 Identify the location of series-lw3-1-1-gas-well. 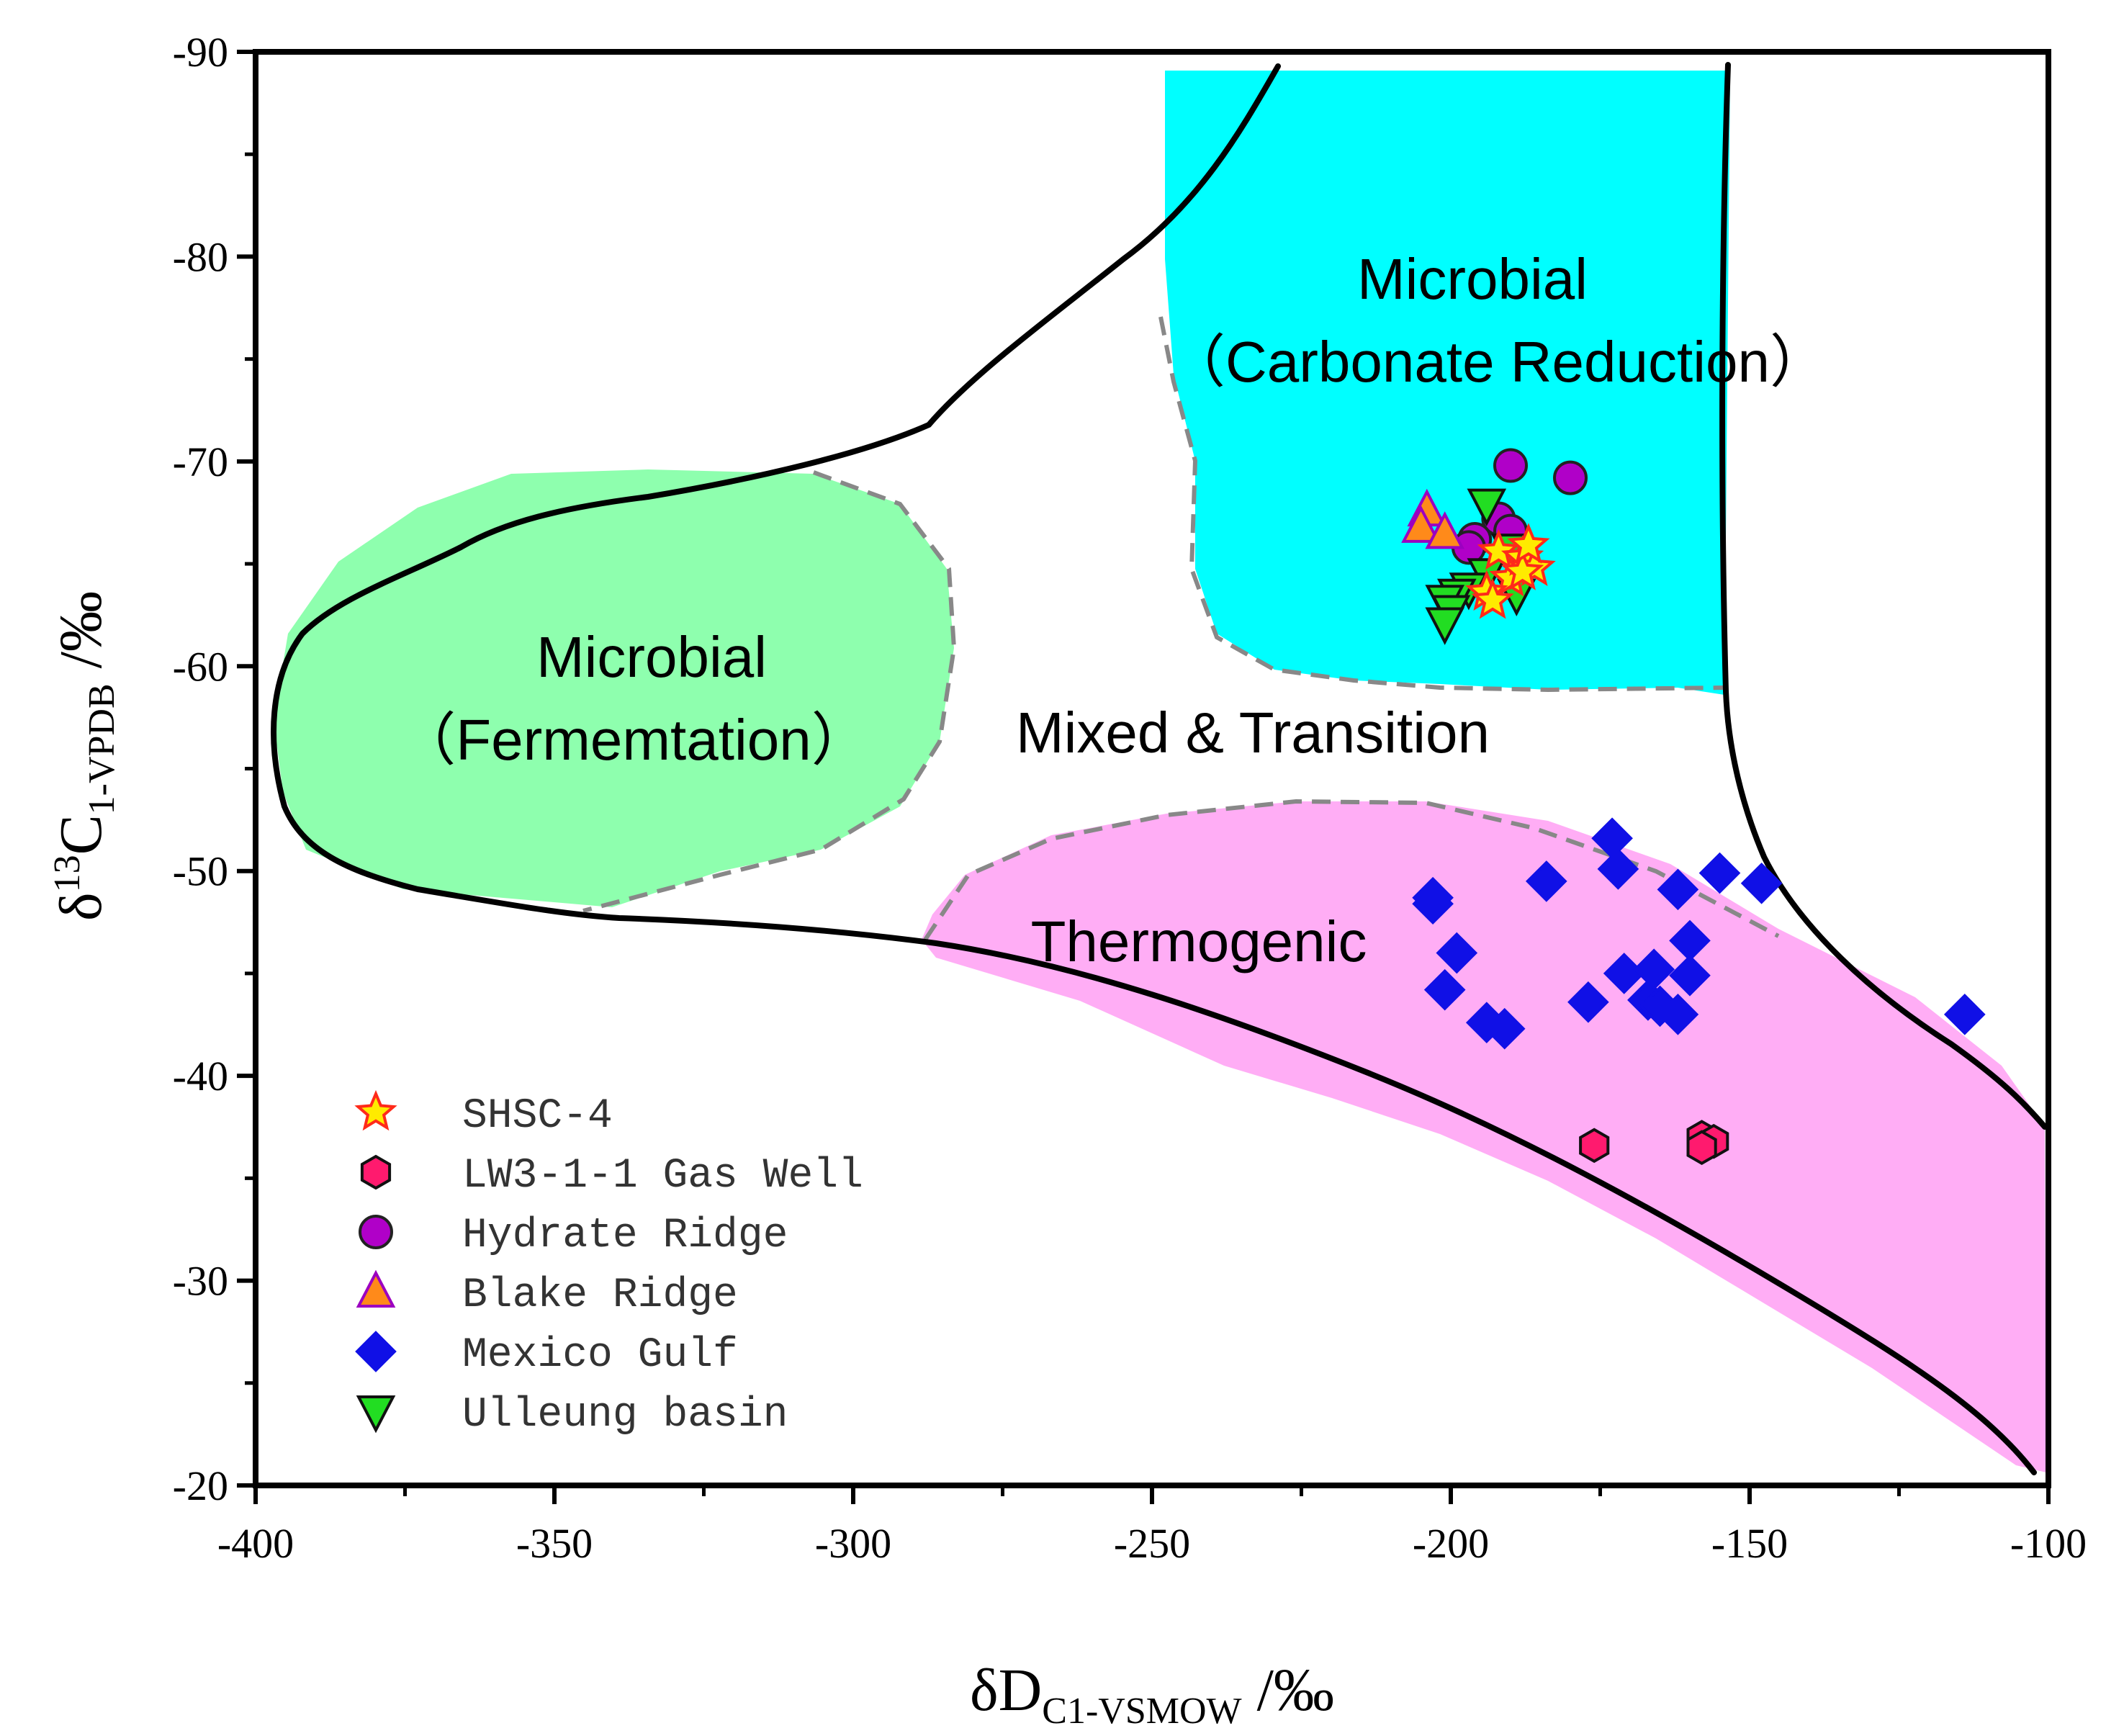
(1654, 1143).